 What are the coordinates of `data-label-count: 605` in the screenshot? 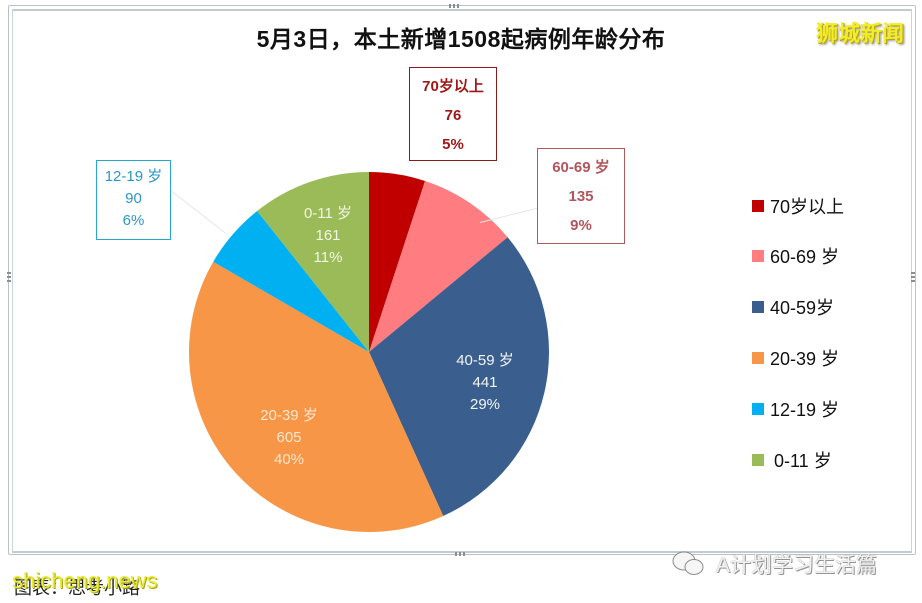 It's located at (289, 437).